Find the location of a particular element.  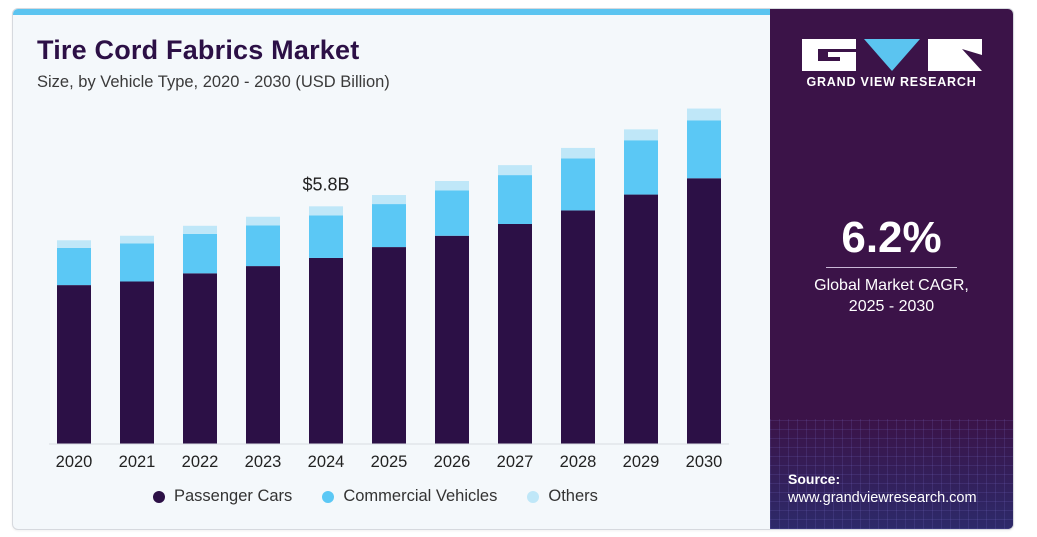

chart-title: Tire Cord Fabrics Market is located at coordinates (198, 50).